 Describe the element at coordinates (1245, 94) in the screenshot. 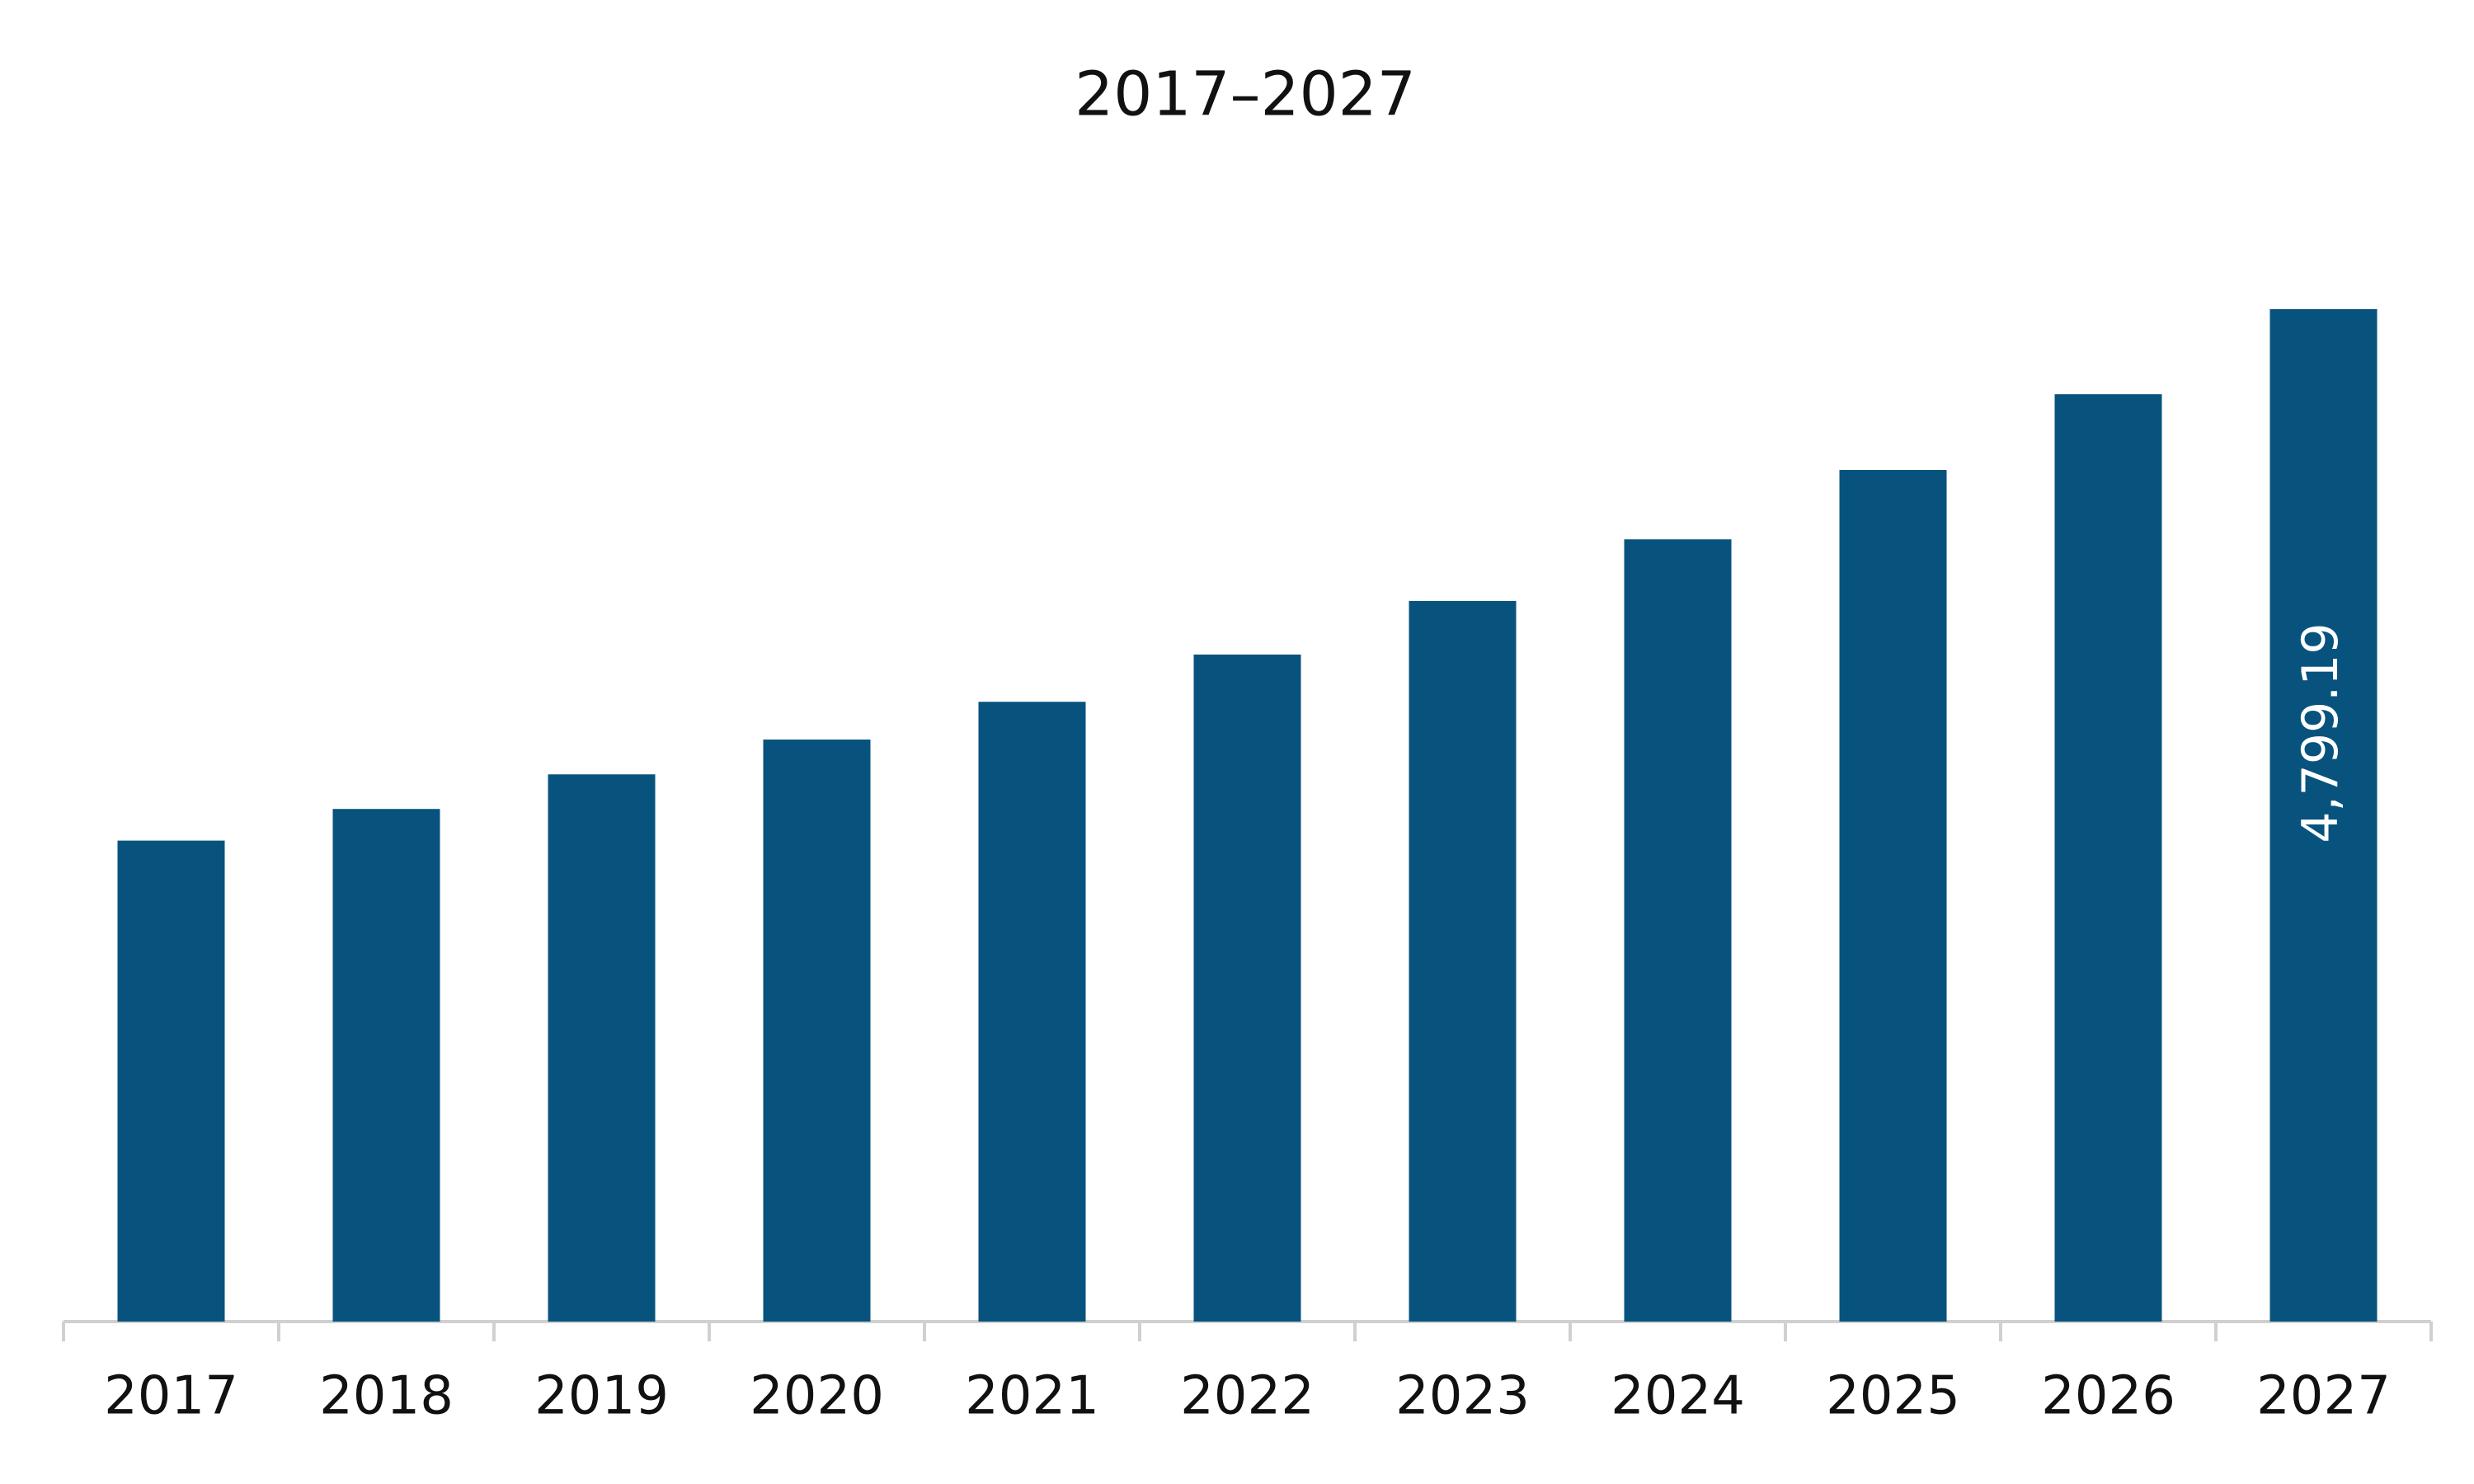

I see `chart-title: 2017–2027` at that location.